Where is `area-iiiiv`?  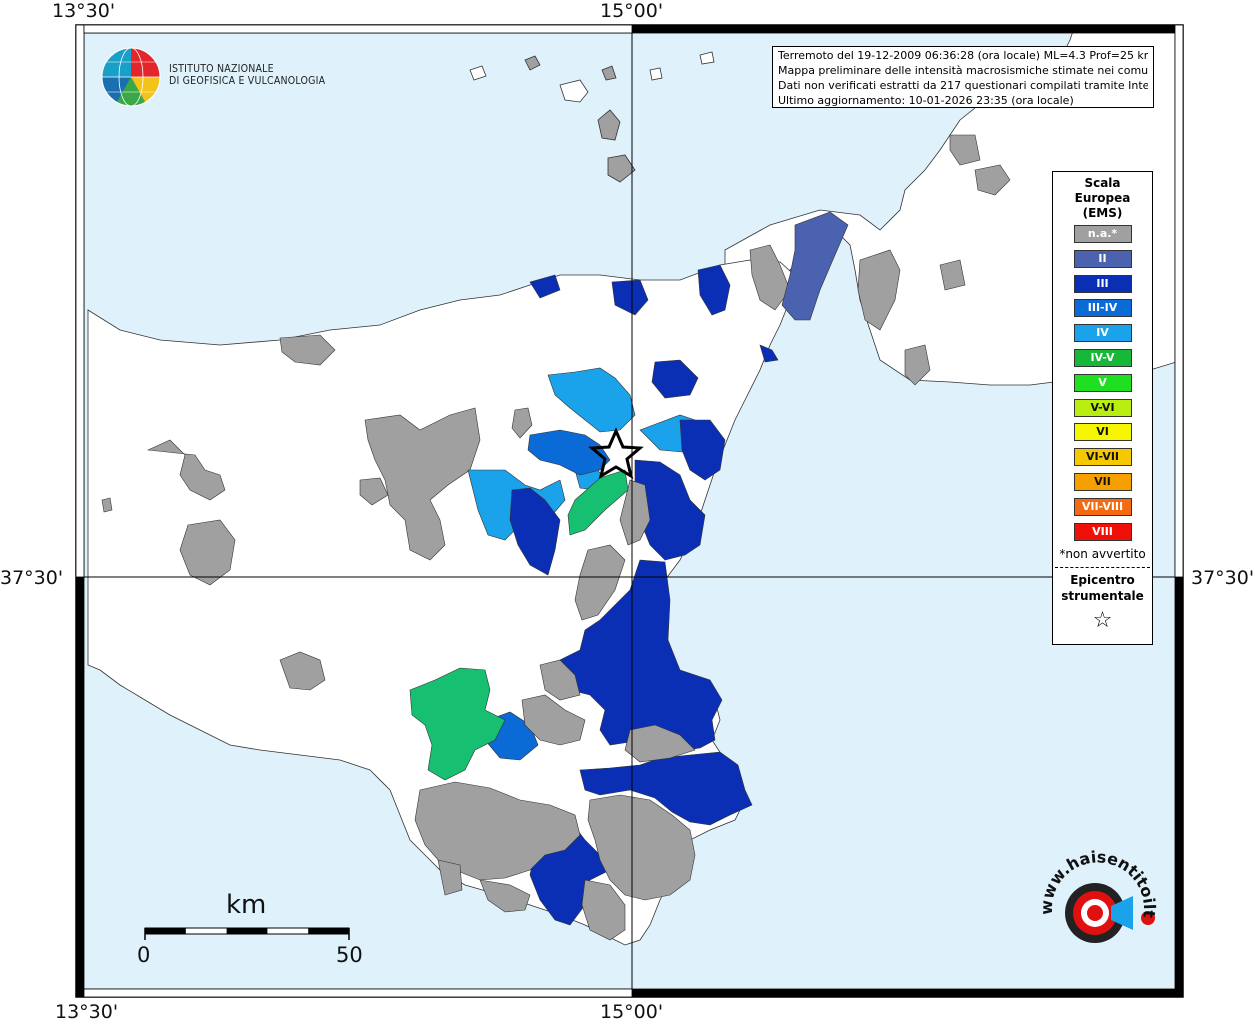 area-iiiiv is located at coordinates (569, 452).